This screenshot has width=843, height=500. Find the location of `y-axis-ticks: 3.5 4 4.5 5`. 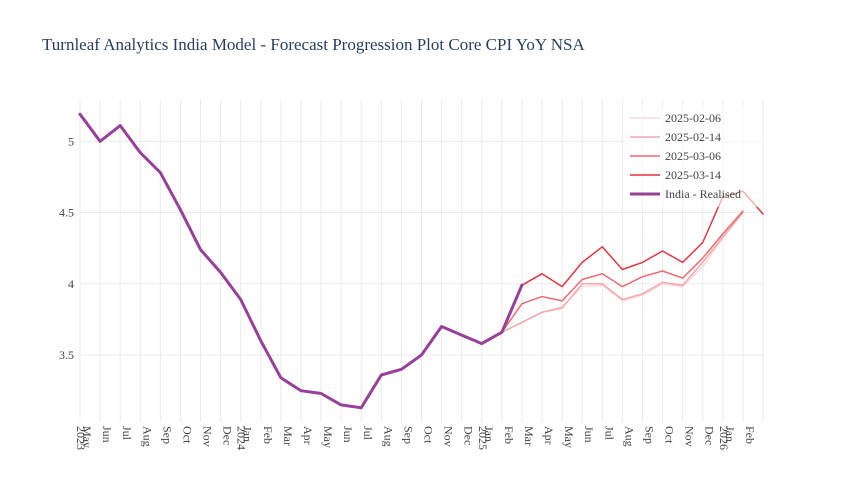

y-axis-ticks: 3.5 4 4.5 5 is located at coordinates (66, 248).